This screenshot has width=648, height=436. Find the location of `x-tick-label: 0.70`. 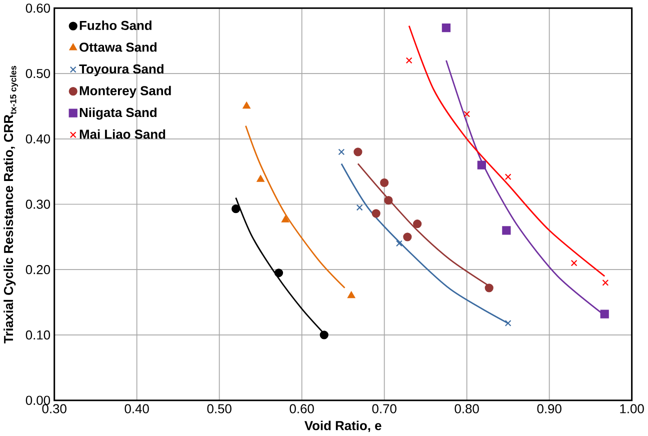

x-tick-label: 0.70 is located at coordinates (384, 409).